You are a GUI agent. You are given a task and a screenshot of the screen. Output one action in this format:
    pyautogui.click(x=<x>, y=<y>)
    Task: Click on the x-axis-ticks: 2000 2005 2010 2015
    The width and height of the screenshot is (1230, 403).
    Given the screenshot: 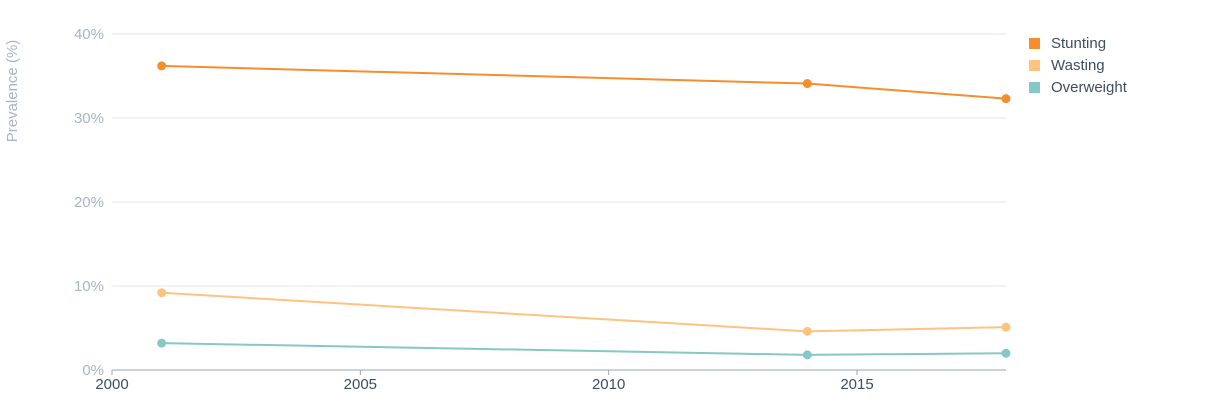 What is the action you would take?
    pyautogui.click(x=484, y=381)
    